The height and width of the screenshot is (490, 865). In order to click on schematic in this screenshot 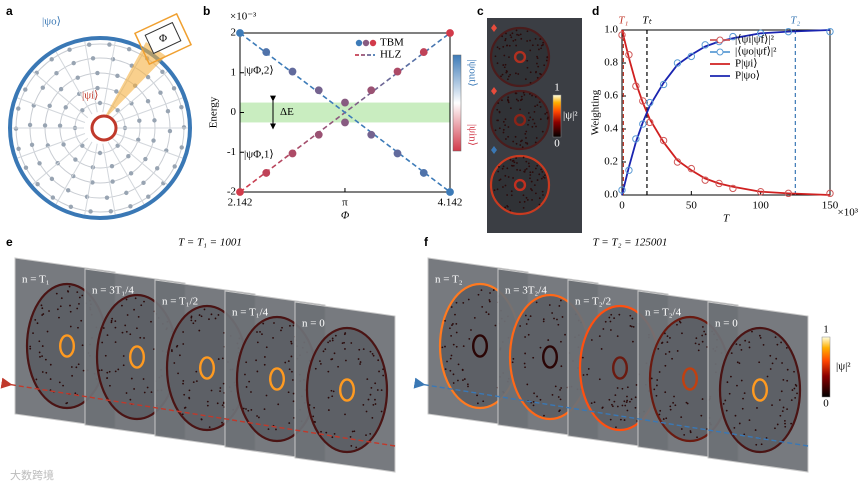, I will do `click(100, 128)`.